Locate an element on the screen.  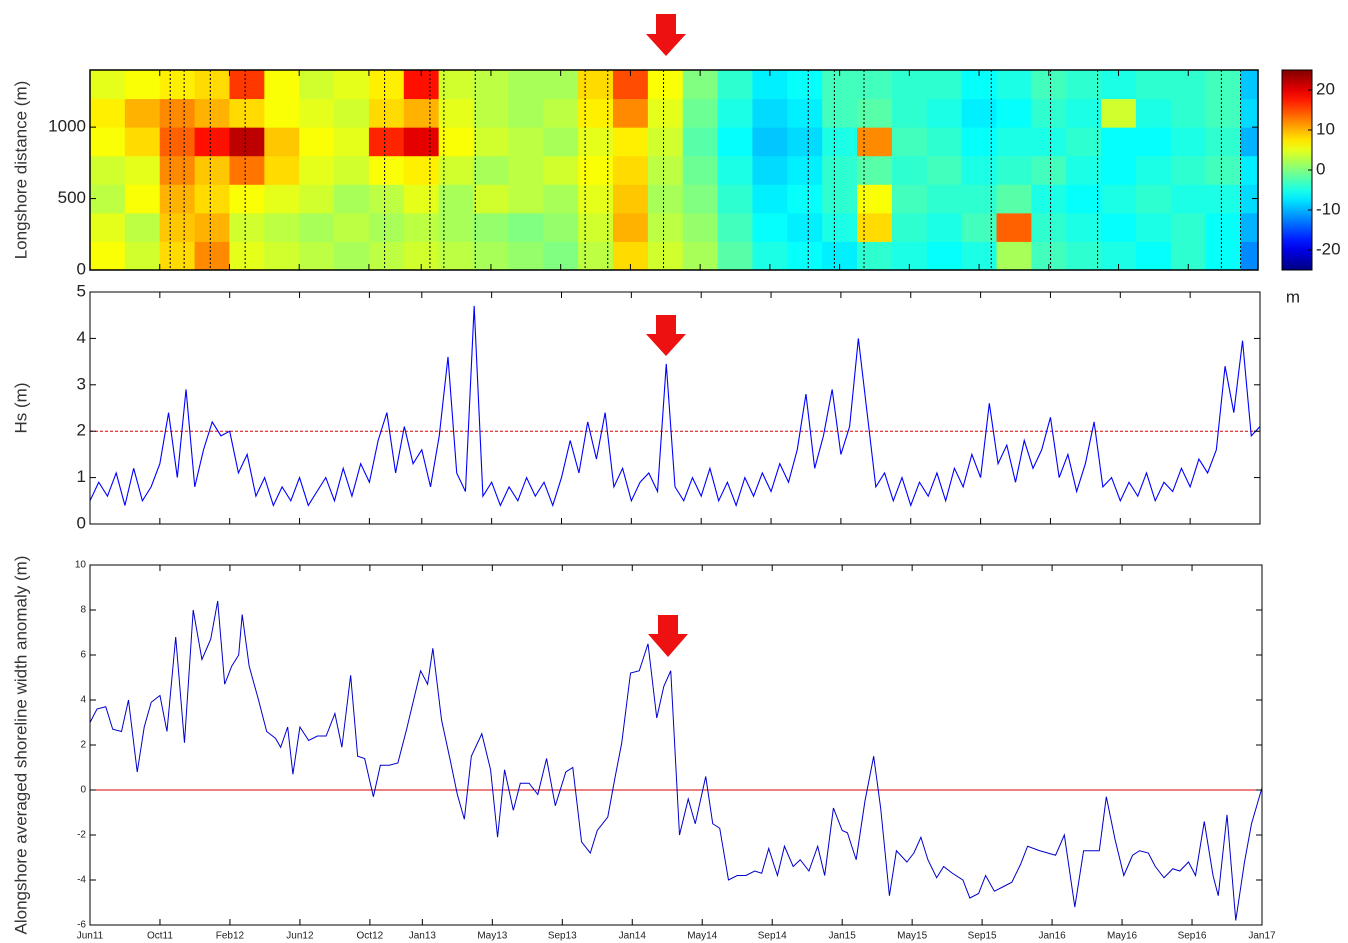
x-tick-label: Jan17 is located at coordinates (1262, 936).